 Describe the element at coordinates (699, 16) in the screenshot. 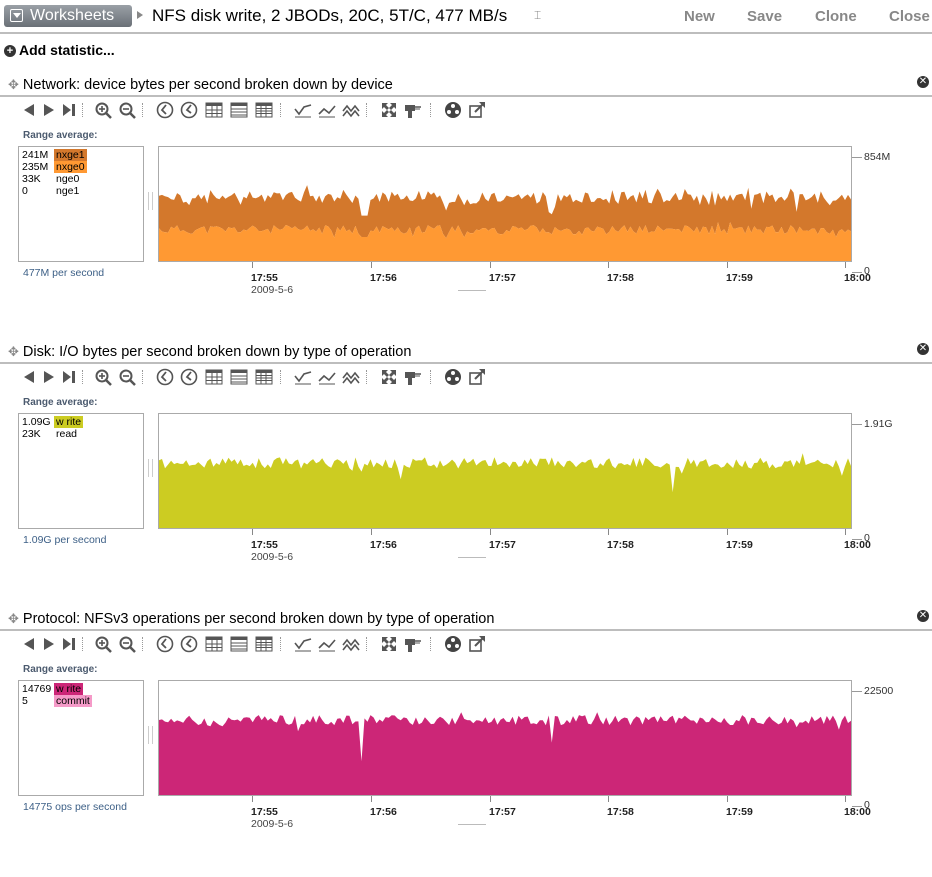

I see `new-button: New` at that location.